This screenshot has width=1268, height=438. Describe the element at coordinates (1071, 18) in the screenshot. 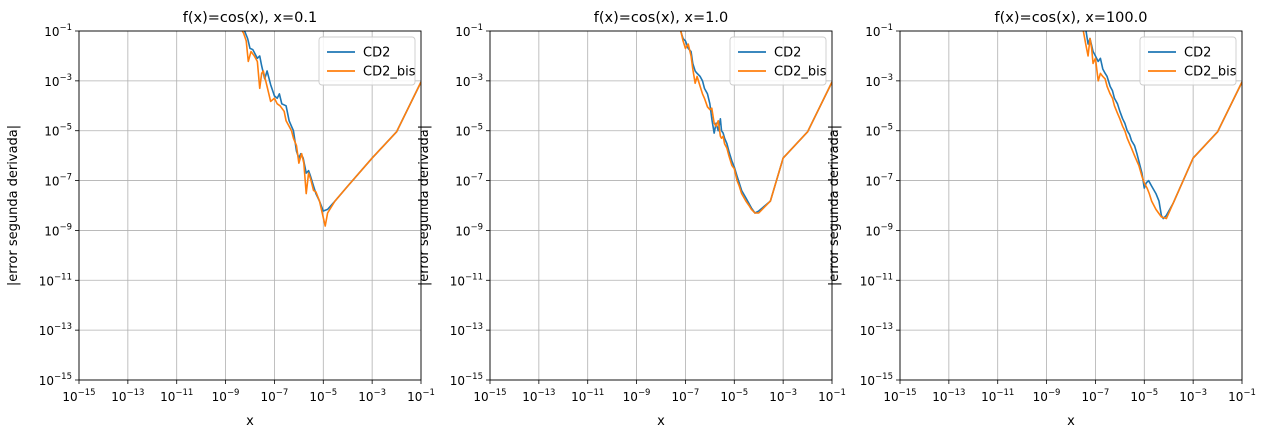

I see `chart-title: f(x)=cos(x), x=100.0` at that location.